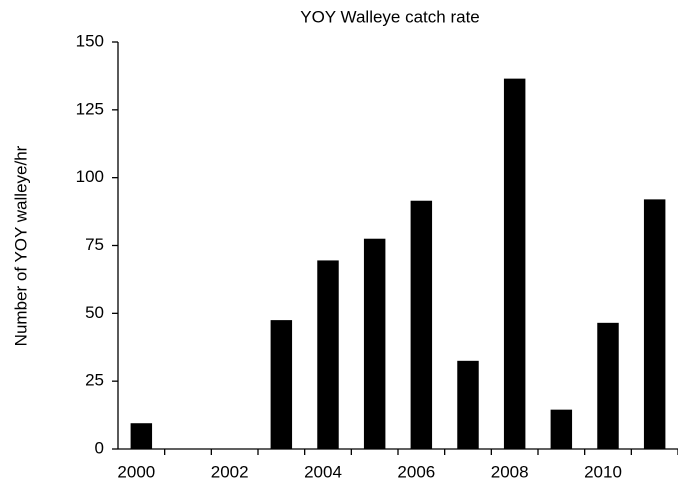 Image resolution: width=678 pixels, height=495 pixels. What do you see at coordinates (94, 380) in the screenshot?
I see `y-tick-label: 25` at bounding box center [94, 380].